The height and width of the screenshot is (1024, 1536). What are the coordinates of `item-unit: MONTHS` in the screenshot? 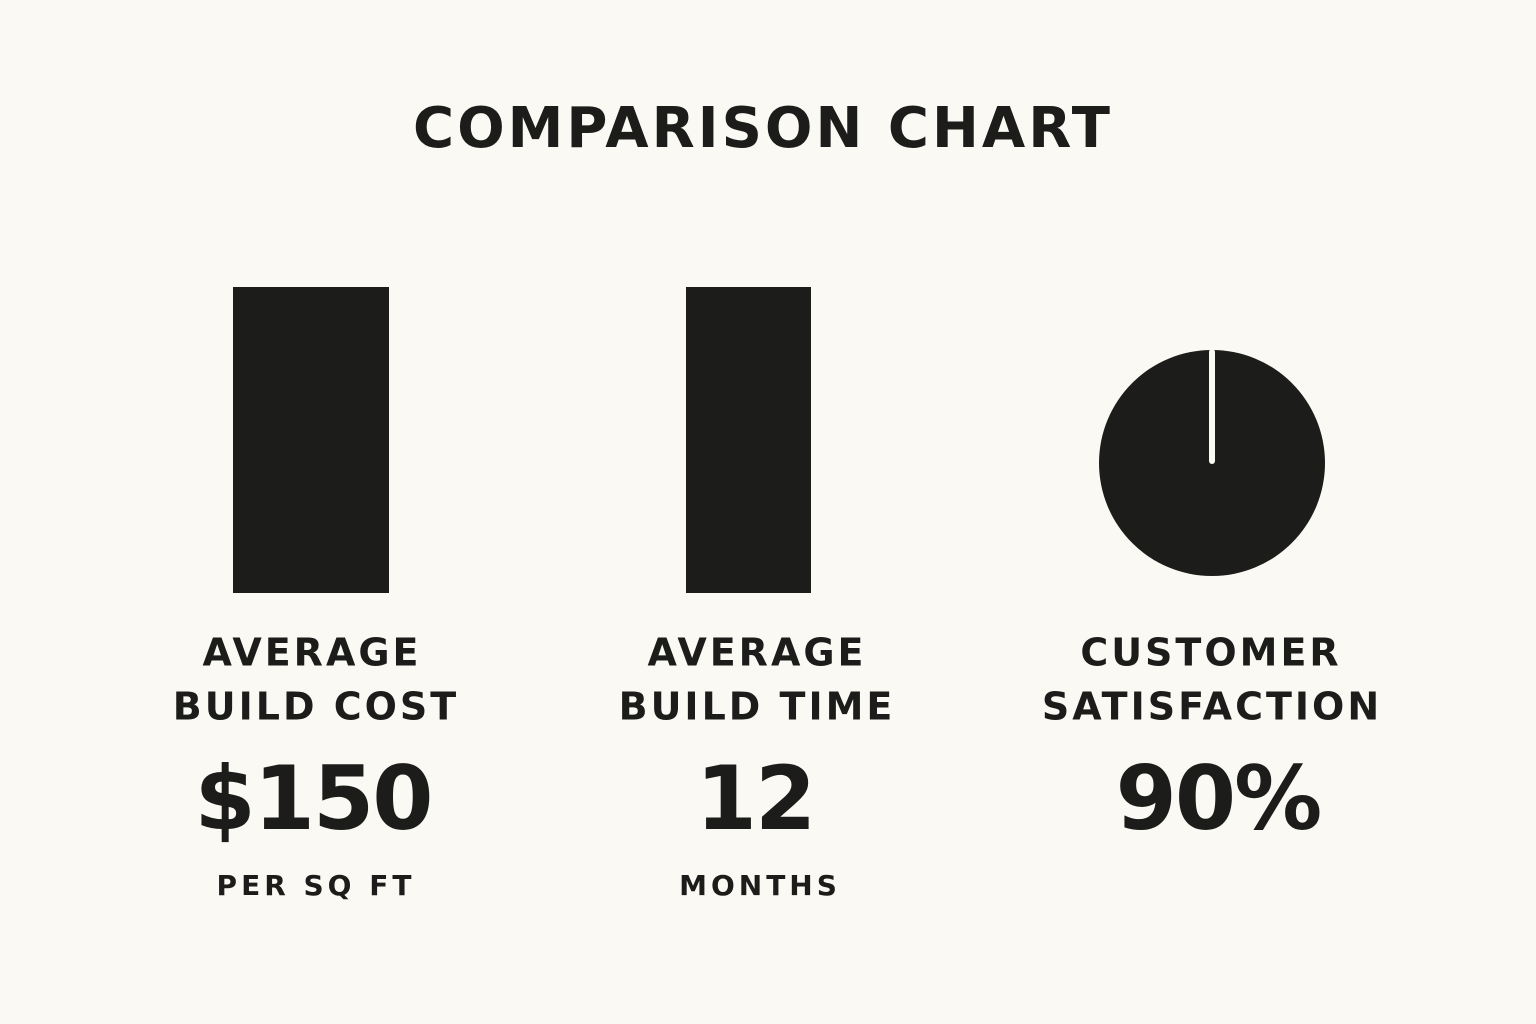 It's located at (760, 885).